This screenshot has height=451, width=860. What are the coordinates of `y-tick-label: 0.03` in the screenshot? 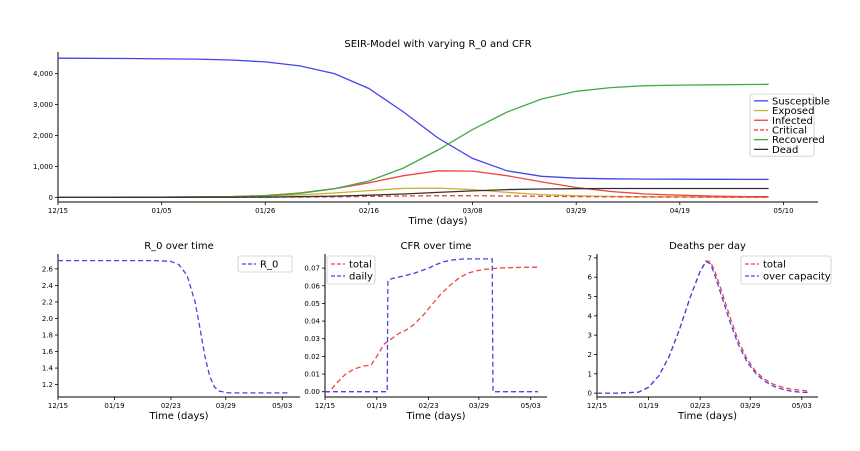 It's located at (312, 339).